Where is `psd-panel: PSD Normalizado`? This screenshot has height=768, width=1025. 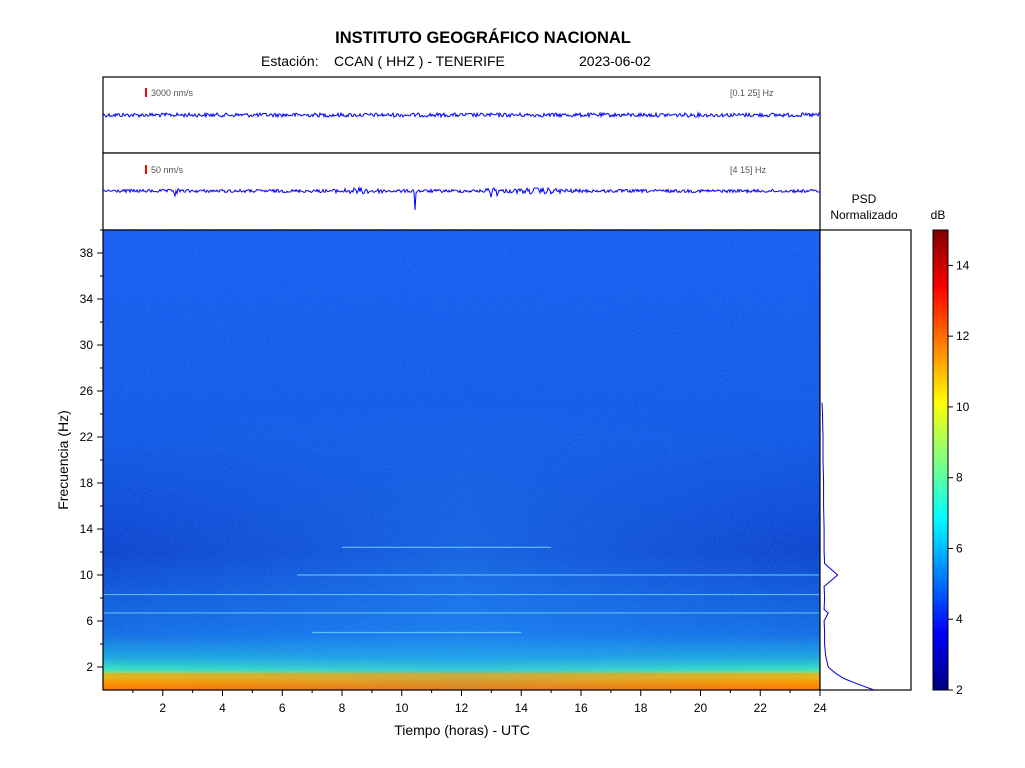 psd-panel: PSD Normalizado is located at coordinates (865, 441).